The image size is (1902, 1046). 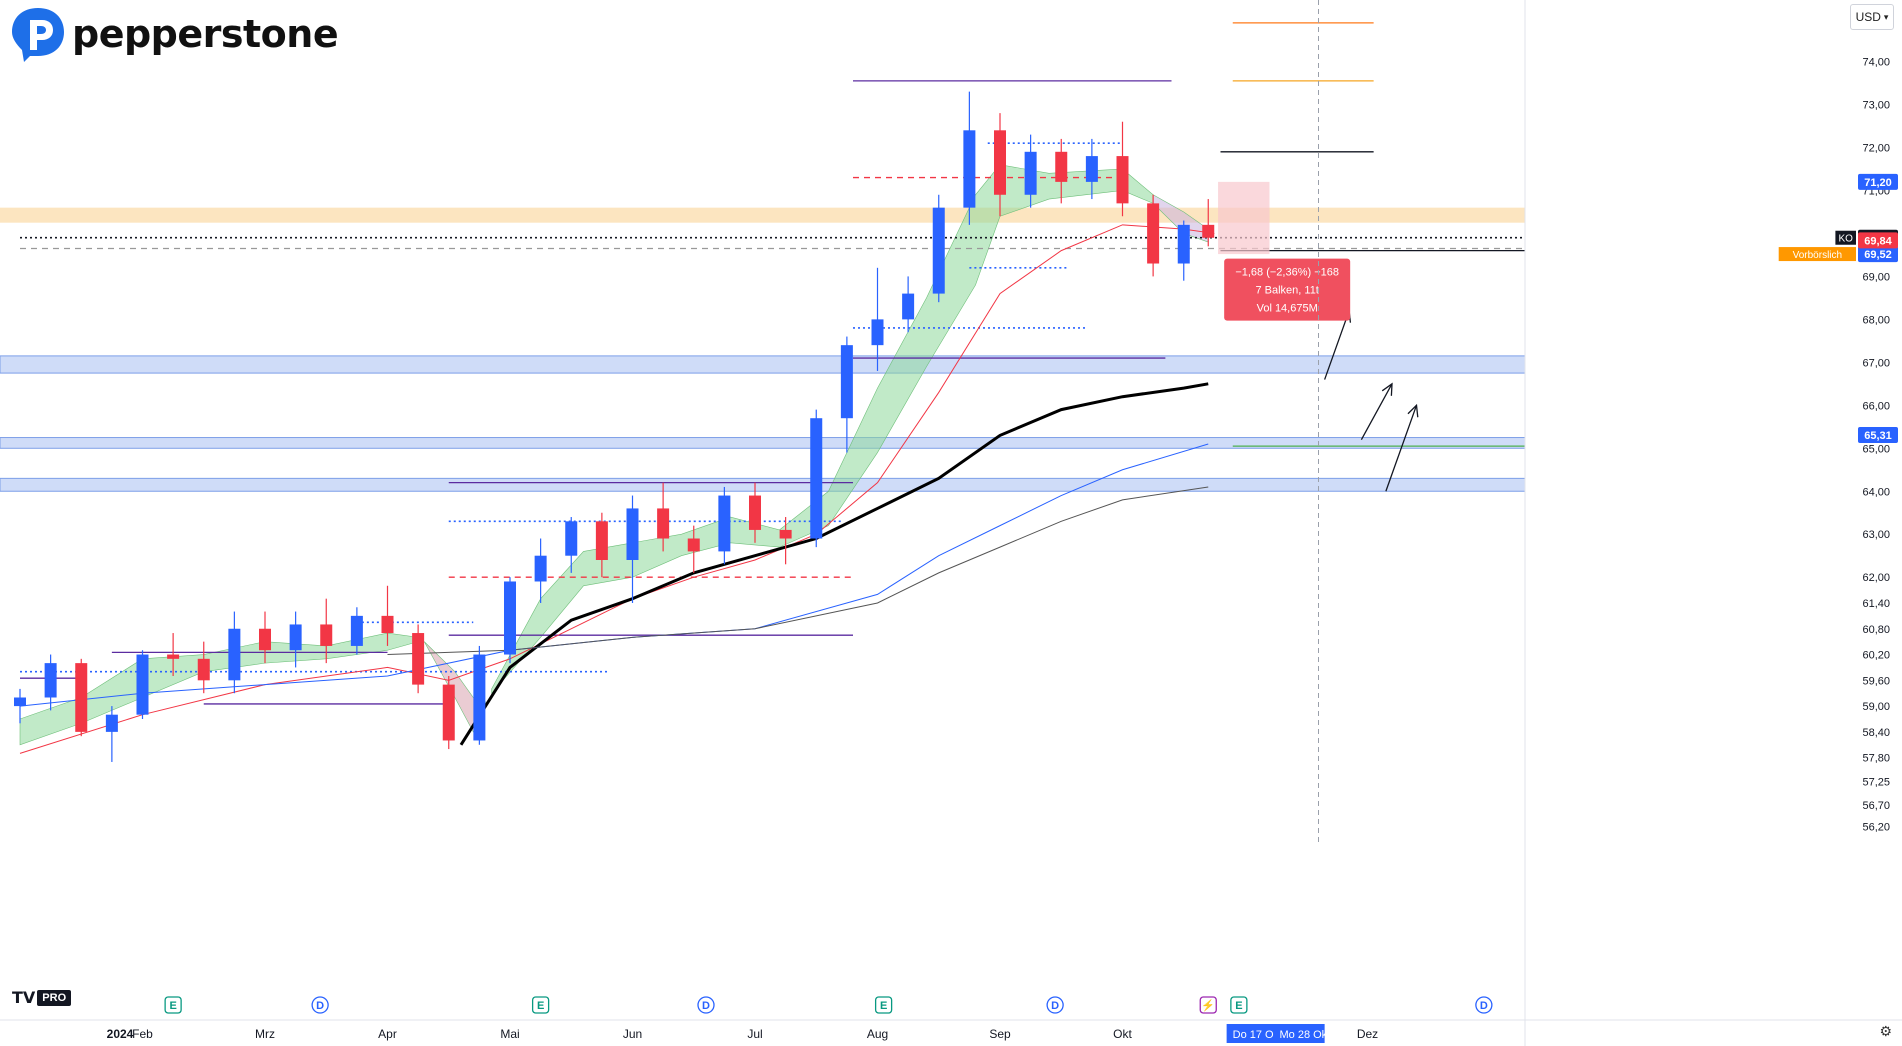 What do you see at coordinates (24, 997) in the screenshot?
I see `tradingview-mark-icon: TV` at bounding box center [24, 997].